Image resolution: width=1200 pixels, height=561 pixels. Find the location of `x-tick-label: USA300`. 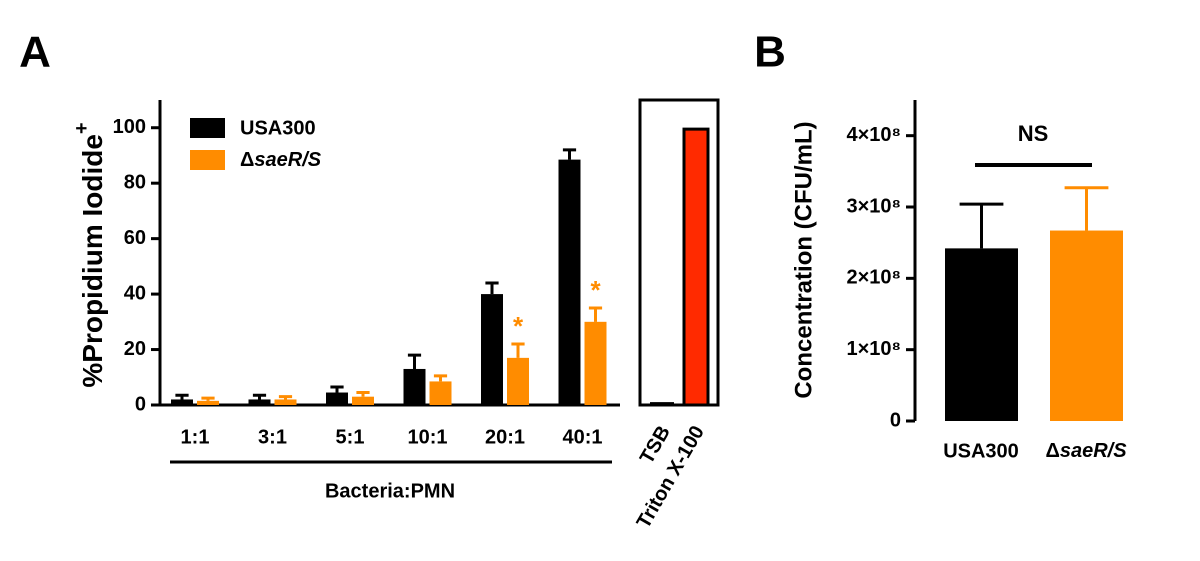

x-tick-label: USA300 is located at coordinates (981, 451).